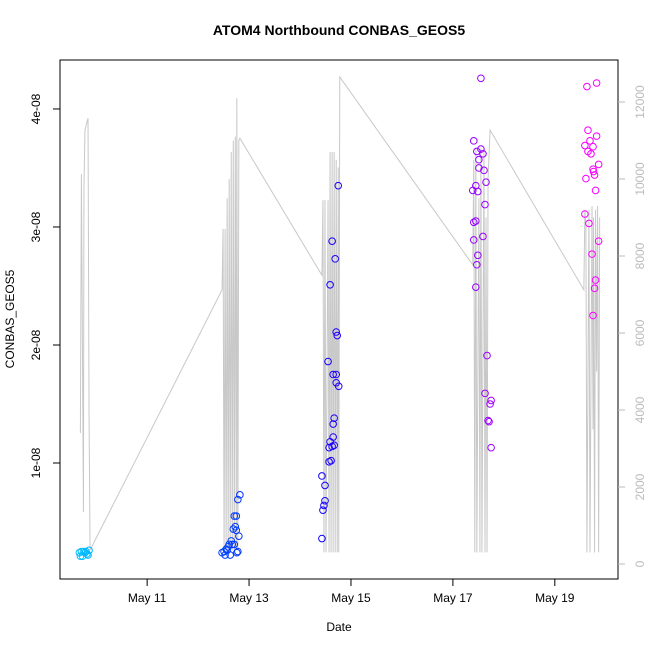  Describe the element at coordinates (640, 102) in the screenshot. I see `y2-tick-label: 12000` at that location.